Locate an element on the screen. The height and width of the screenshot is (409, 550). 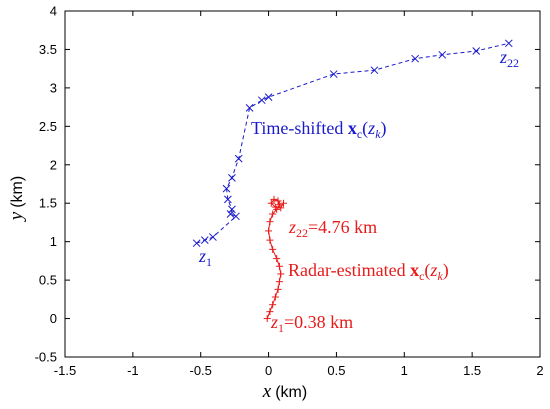
red-label-close: ) is located at coordinates (446, 270).